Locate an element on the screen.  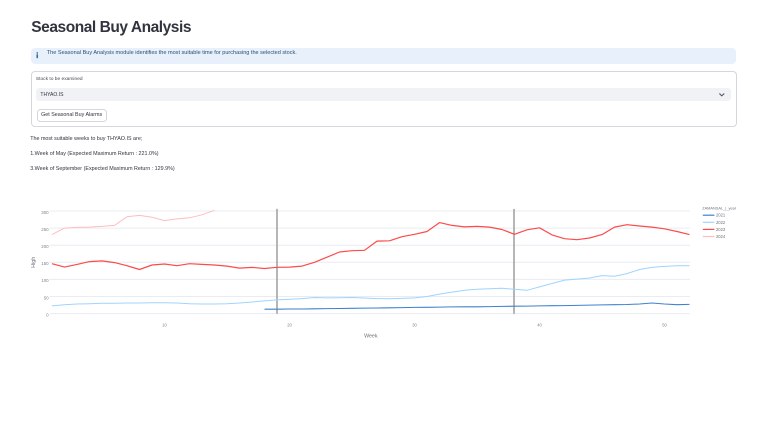
svg-text: 200 is located at coordinates (45, 246).